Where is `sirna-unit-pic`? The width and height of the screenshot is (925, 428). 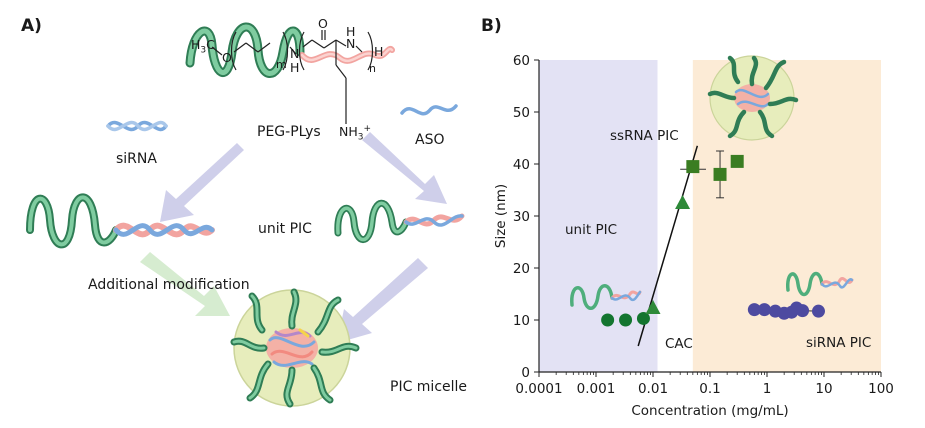 sirna-unit-pic is located at coordinates (120, 221).